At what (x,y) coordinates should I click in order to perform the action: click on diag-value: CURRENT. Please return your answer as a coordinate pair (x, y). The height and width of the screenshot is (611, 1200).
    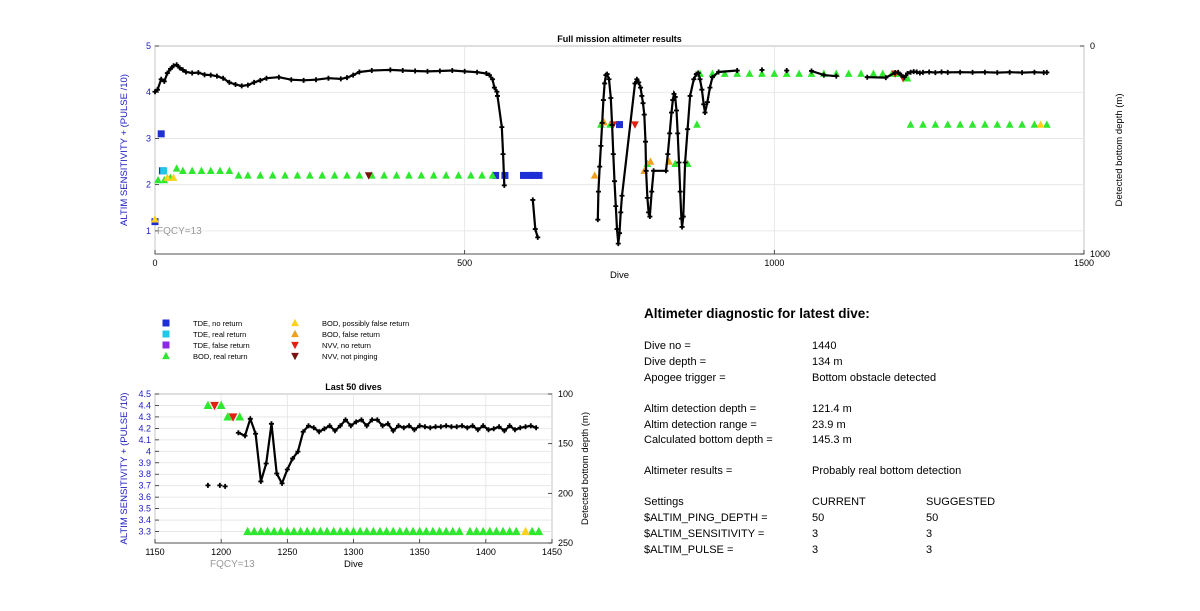
    Looking at the image, I should click on (839, 502).